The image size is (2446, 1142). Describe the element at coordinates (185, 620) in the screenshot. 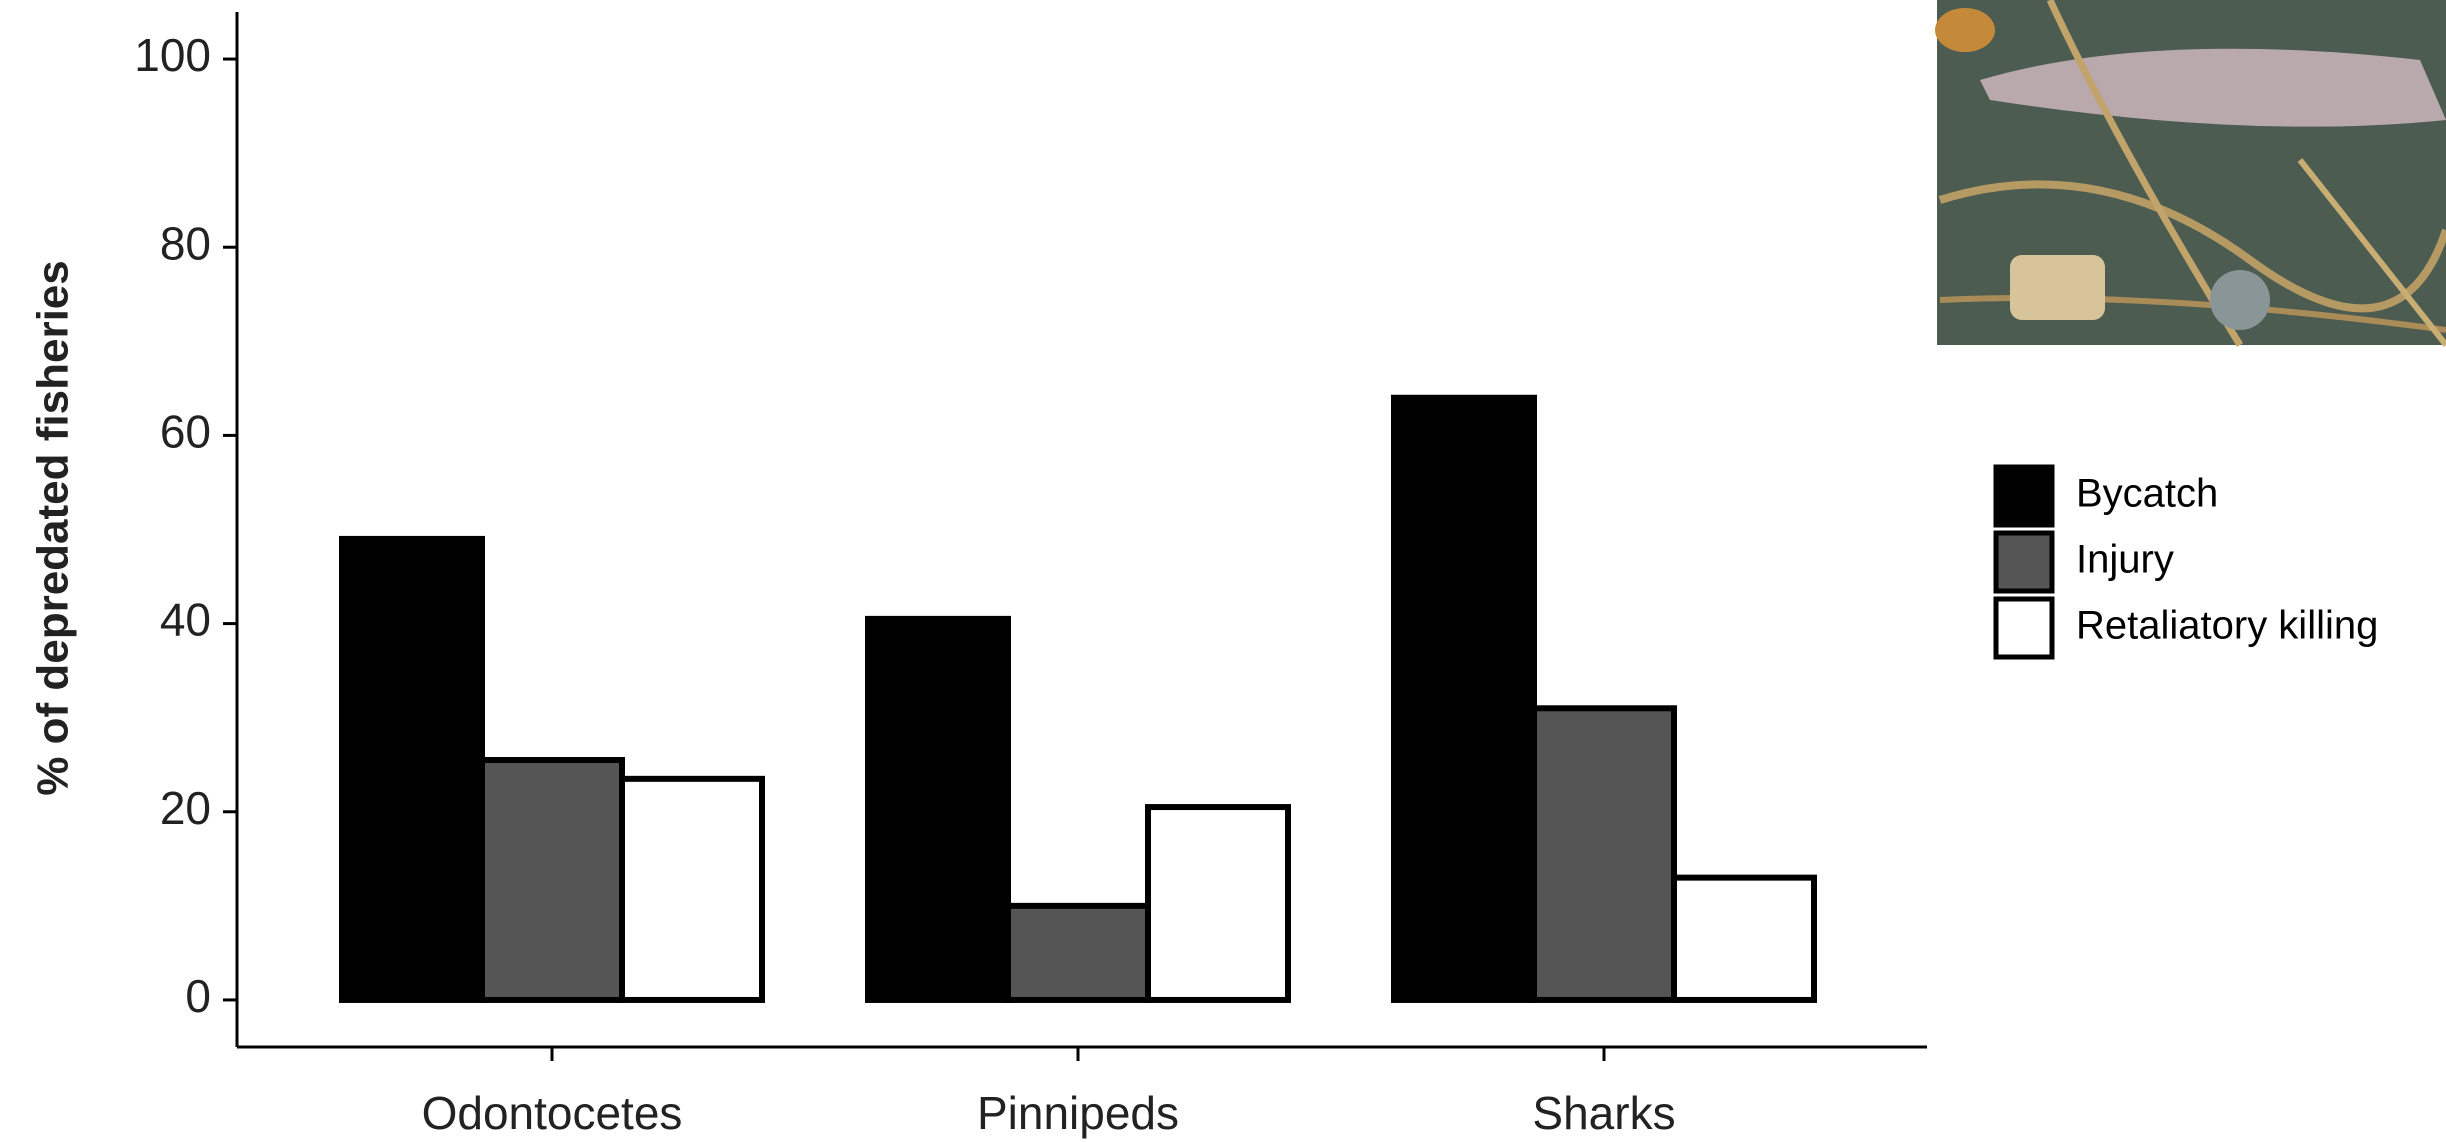

I see `y-tick-label: 40` at that location.